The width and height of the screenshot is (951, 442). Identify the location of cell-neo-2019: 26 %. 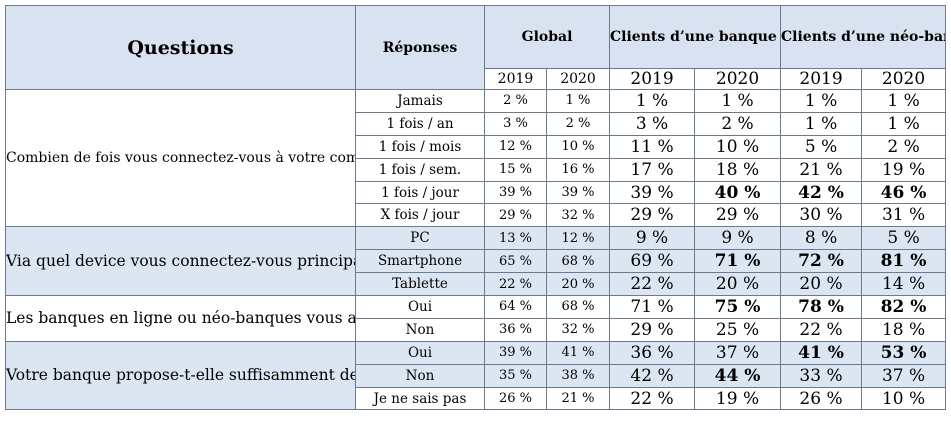
(821, 398).